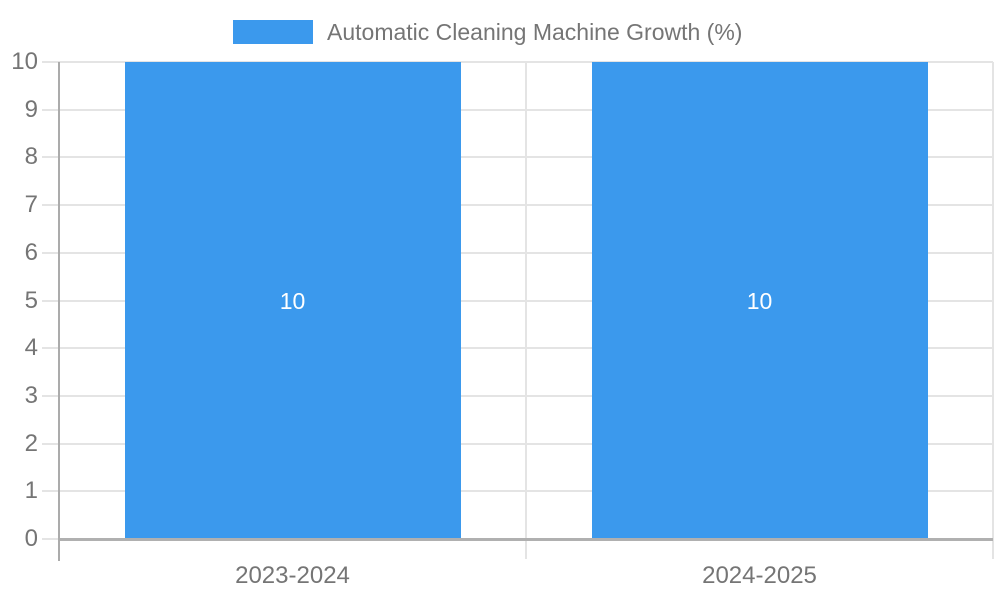 Image resolution: width=1000 pixels, height=600 pixels. What do you see at coordinates (31, 205) in the screenshot?
I see `y-tick-label: 7` at bounding box center [31, 205].